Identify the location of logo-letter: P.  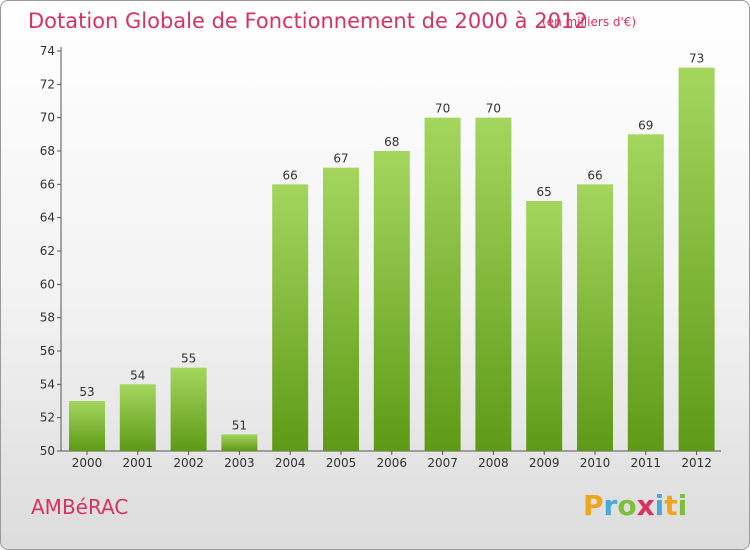
(593, 505).